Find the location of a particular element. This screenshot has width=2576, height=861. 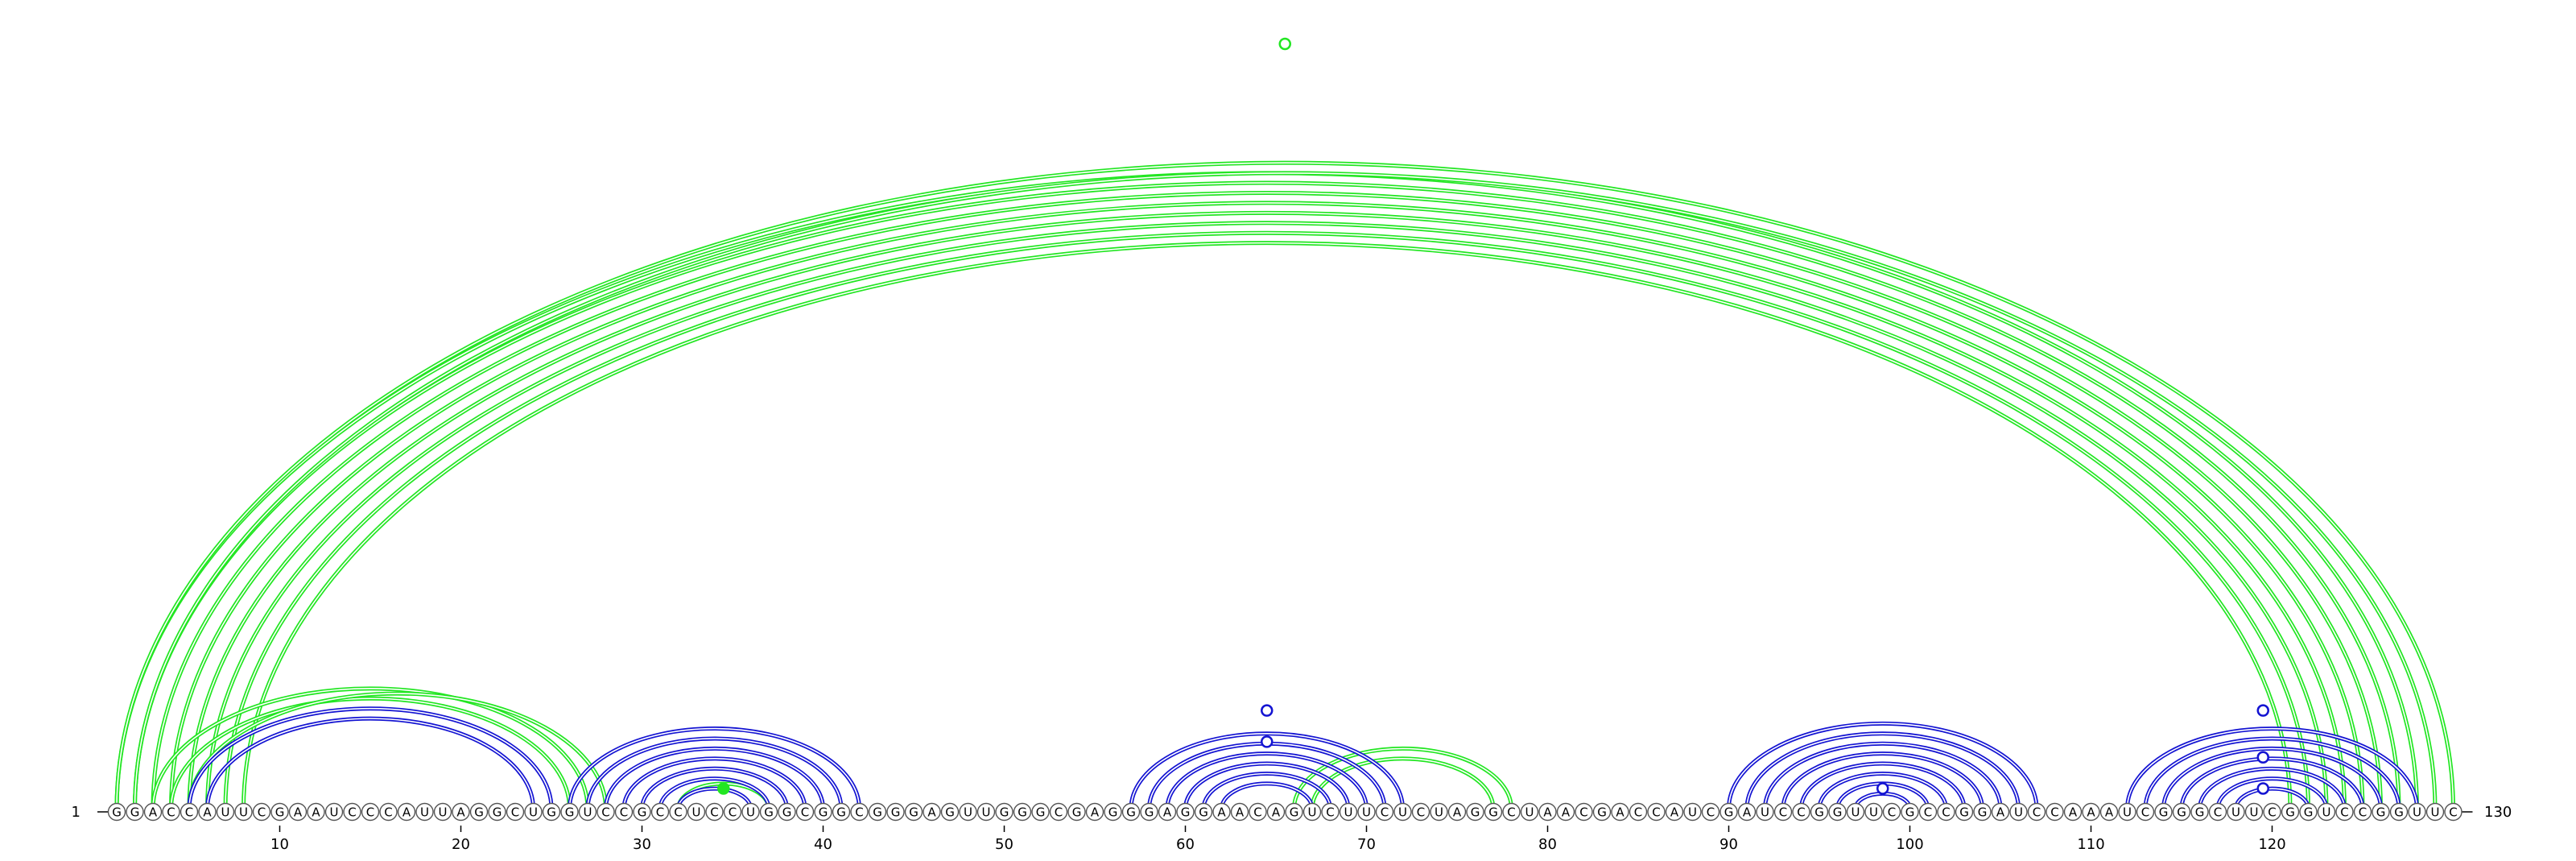

nucleotide-7: U is located at coordinates (225, 812).